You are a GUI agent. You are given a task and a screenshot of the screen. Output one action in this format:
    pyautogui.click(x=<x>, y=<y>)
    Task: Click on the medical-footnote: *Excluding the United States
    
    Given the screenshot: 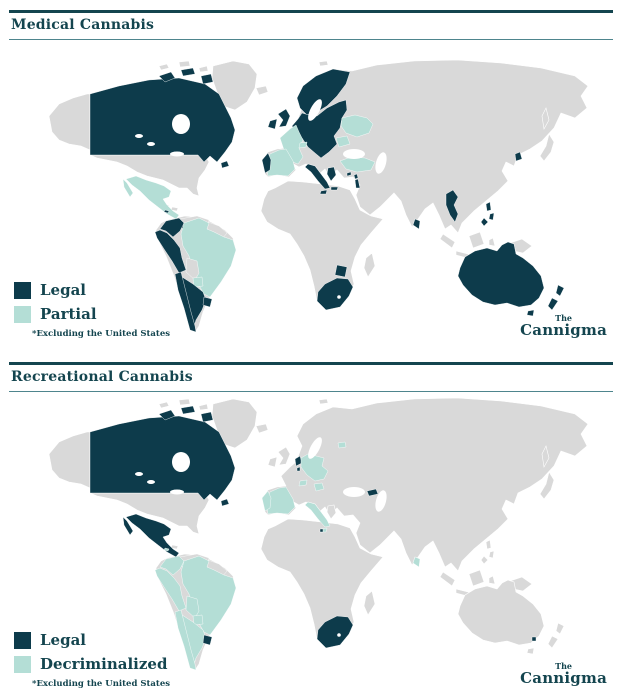 What is the action you would take?
    pyautogui.click(x=101, y=334)
    